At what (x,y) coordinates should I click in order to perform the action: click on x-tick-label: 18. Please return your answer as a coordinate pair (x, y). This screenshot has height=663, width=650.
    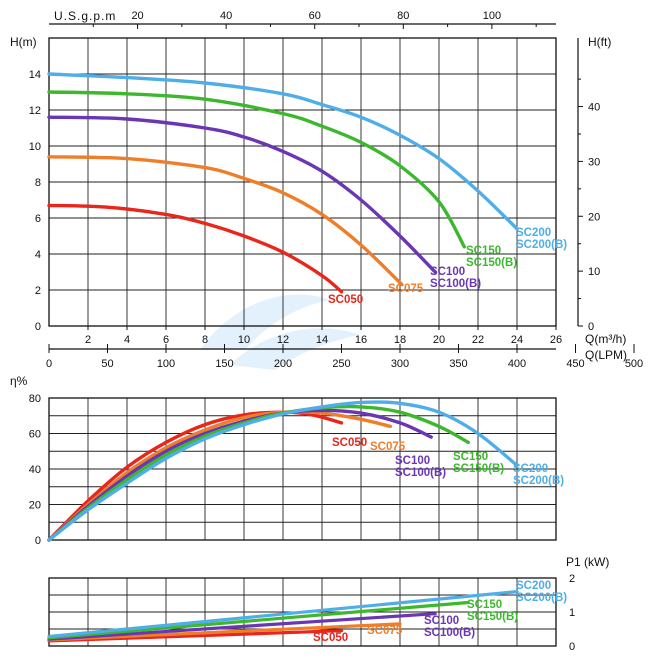
    Looking at the image, I should click on (400, 340).